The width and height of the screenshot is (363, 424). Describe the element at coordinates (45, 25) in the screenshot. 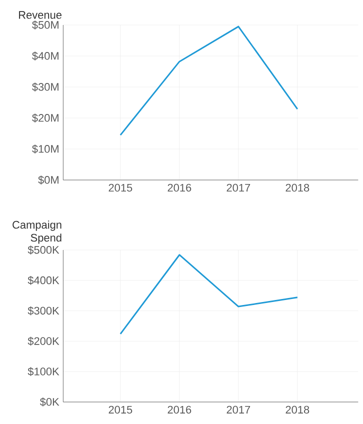

I see `y-tick-label: $50M` at that location.